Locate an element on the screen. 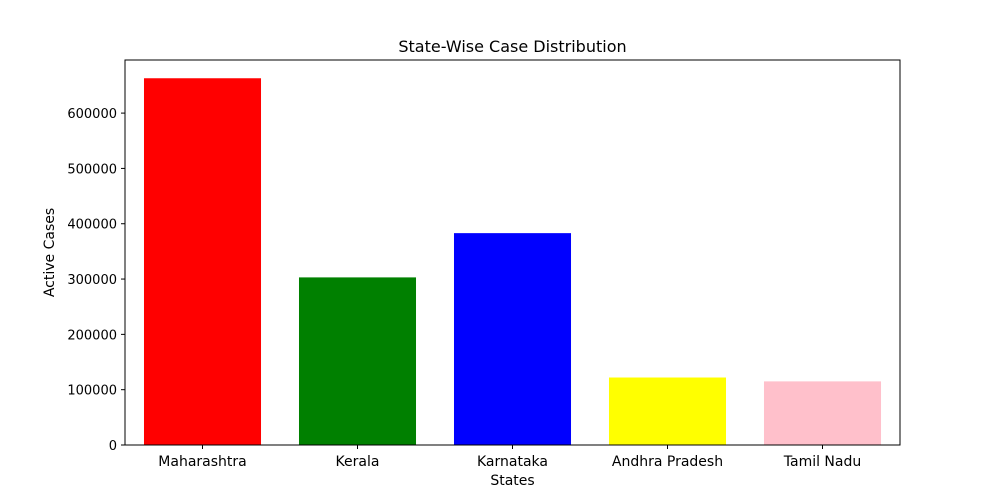  x-tick-label: Maharashtra is located at coordinates (202, 462).